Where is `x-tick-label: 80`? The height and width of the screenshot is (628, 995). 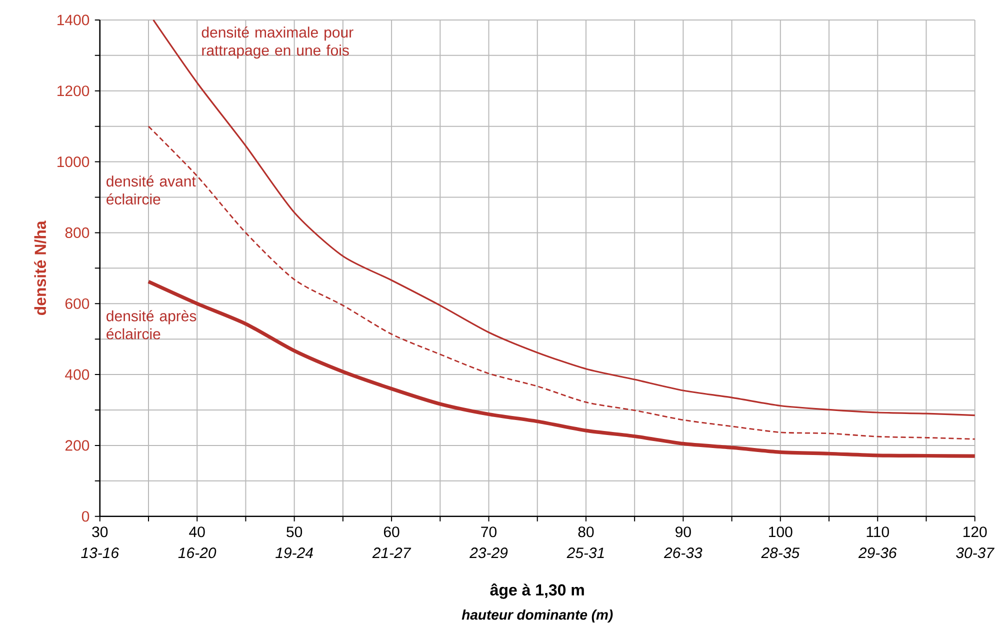
x-tick-label: 80 is located at coordinates (586, 532).